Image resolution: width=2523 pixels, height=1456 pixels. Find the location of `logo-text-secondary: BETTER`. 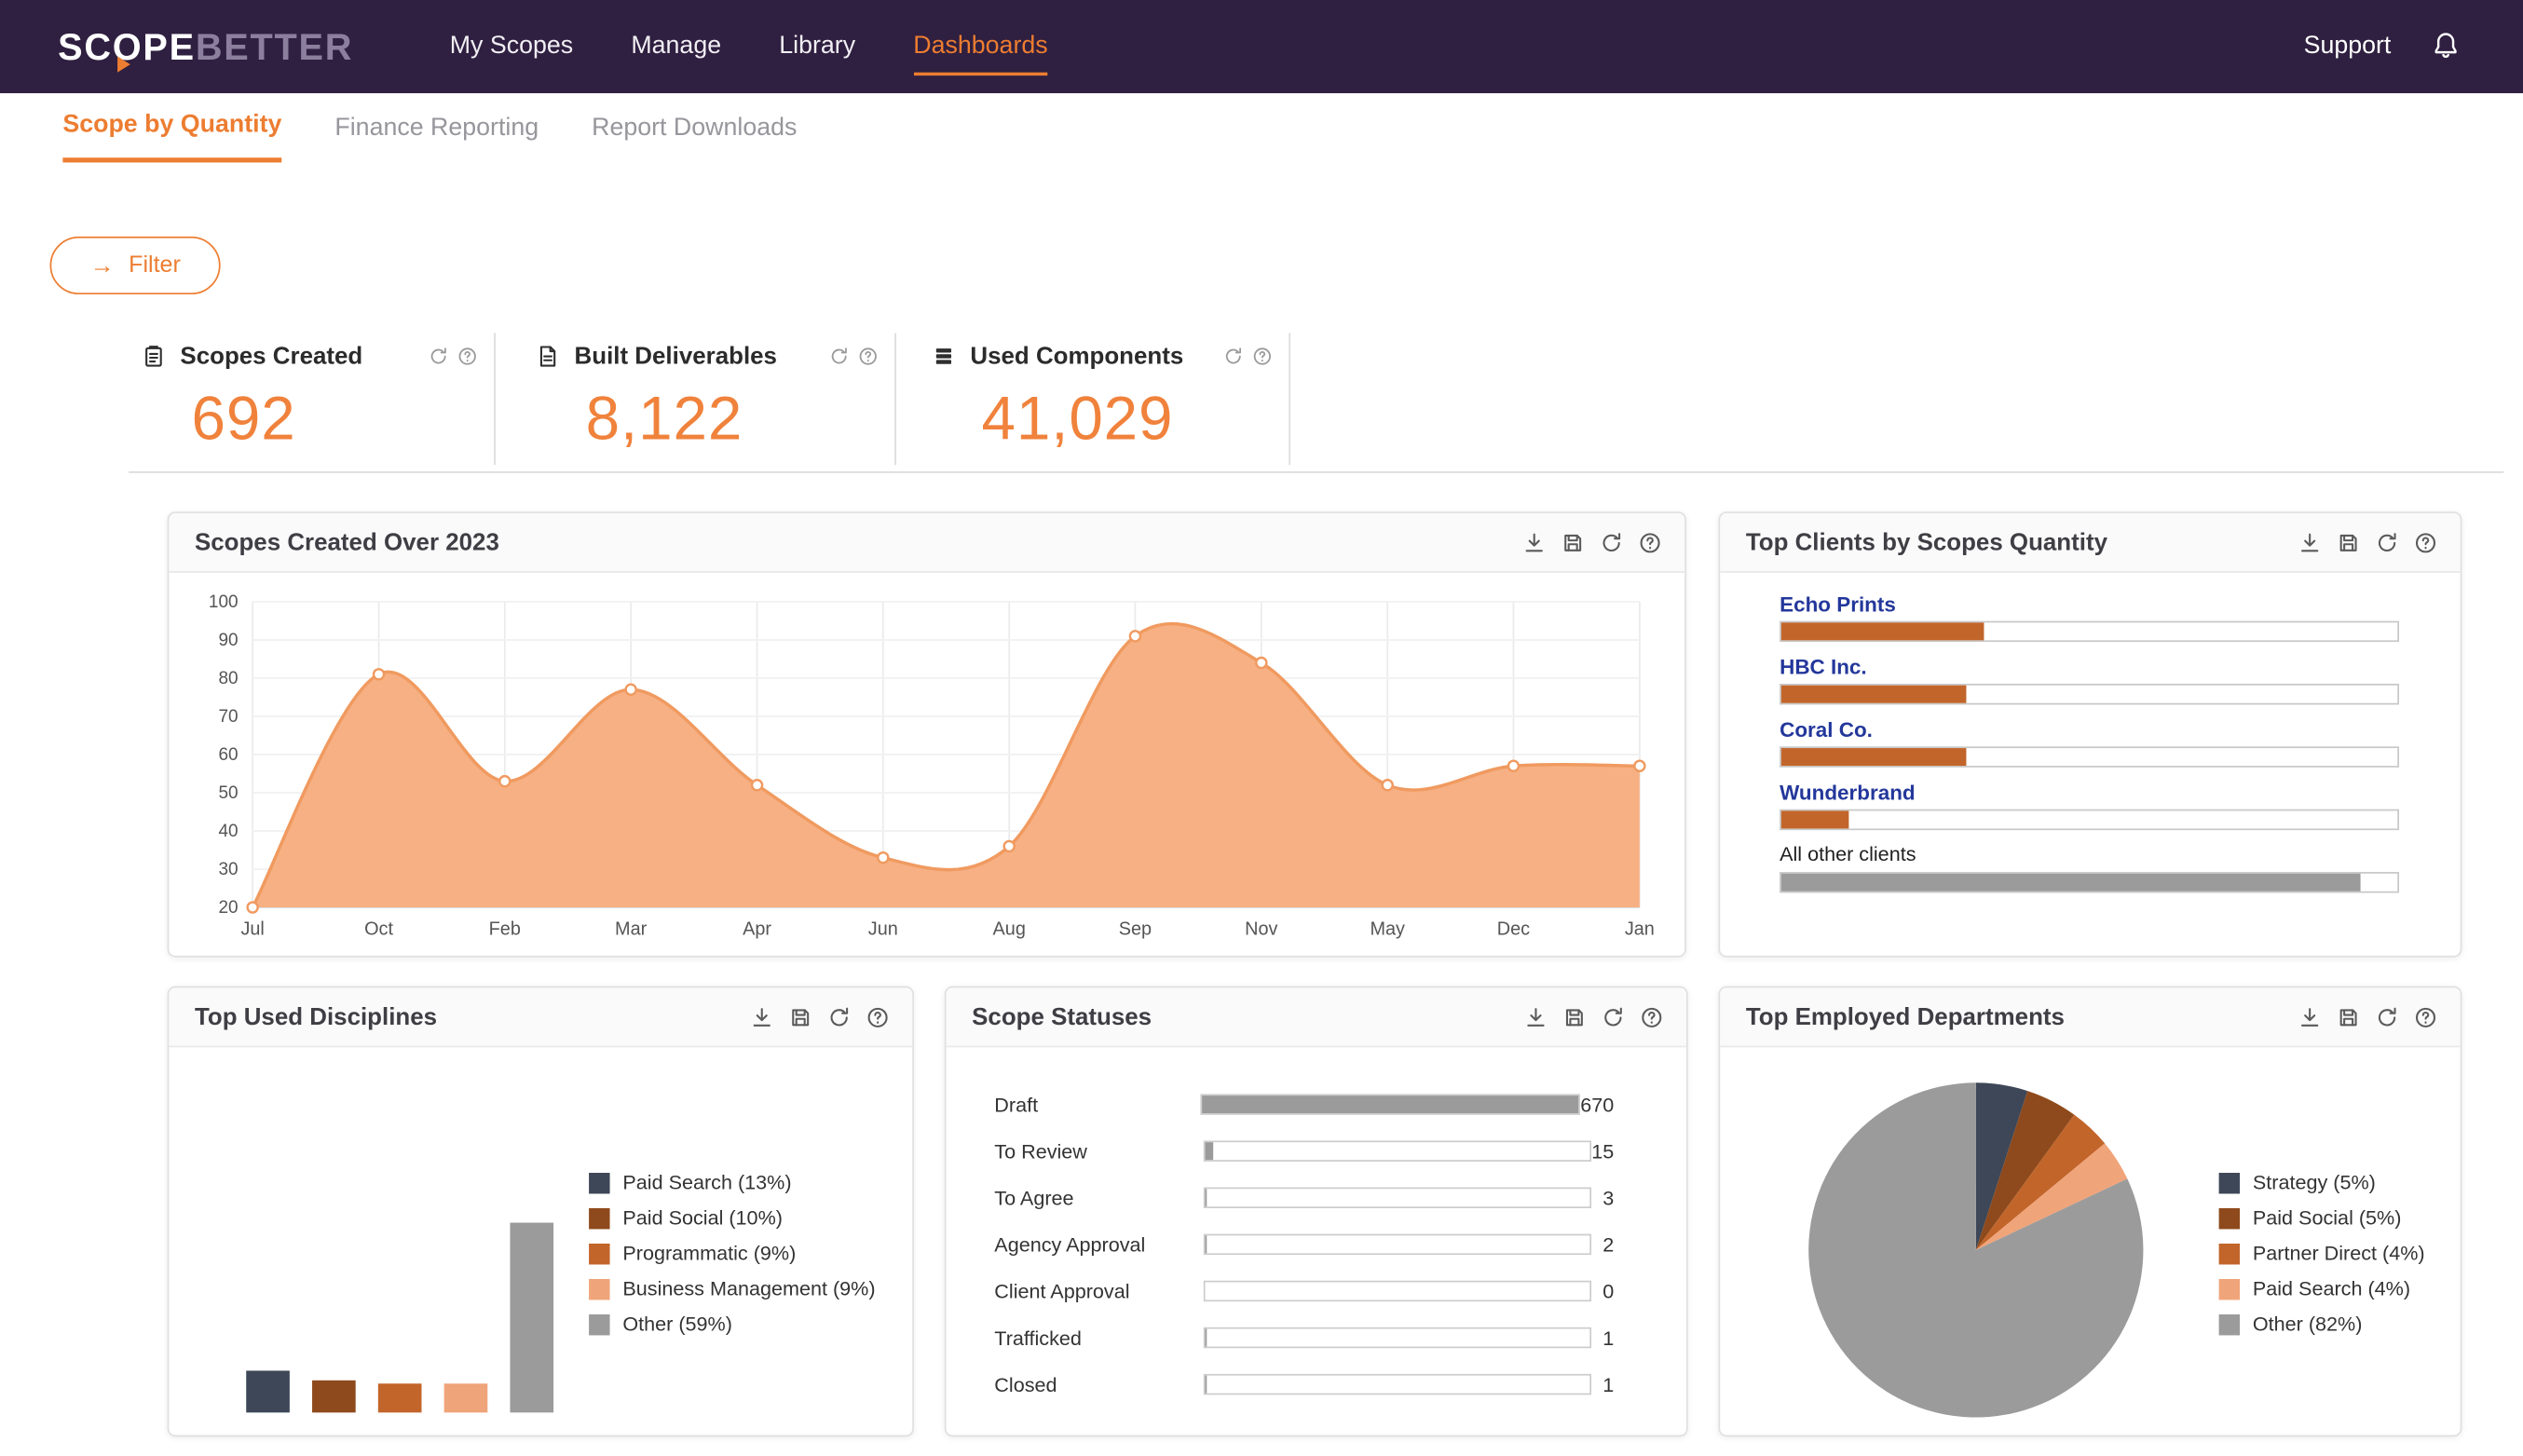

logo-text-secondary: BETTER is located at coordinates (274, 45).